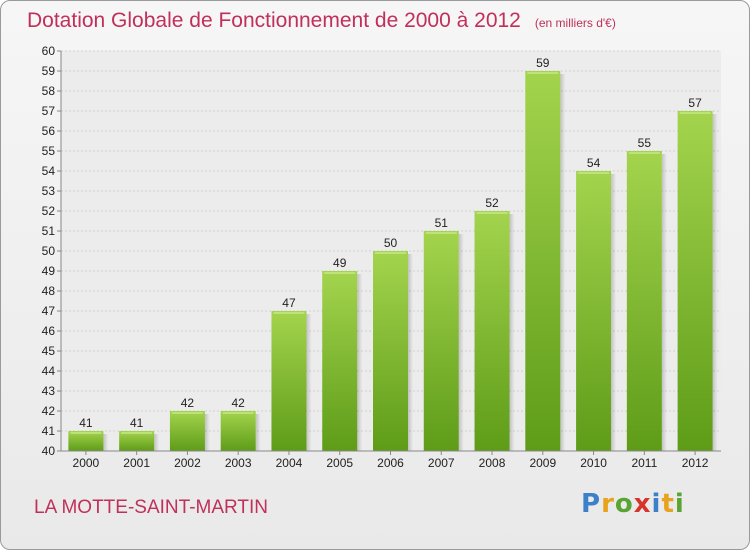  I want to click on bar-2010, so click(594, 311).